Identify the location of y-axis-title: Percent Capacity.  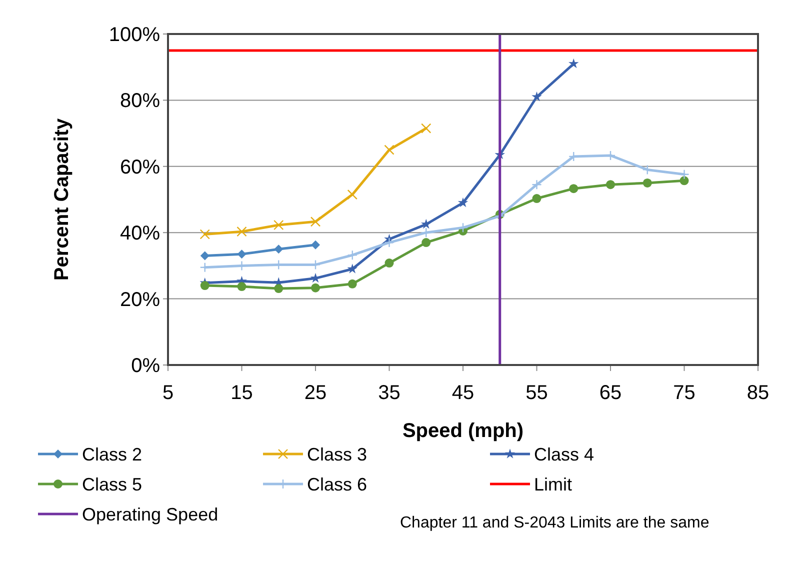
(62, 199).